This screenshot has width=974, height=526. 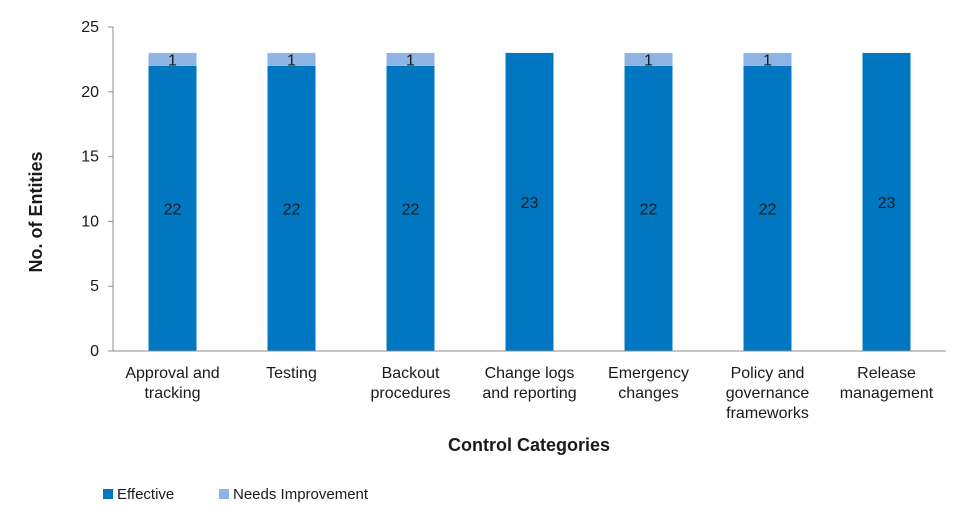 What do you see at coordinates (529, 445) in the screenshot?
I see `x-axis-title: Control Categories` at bounding box center [529, 445].